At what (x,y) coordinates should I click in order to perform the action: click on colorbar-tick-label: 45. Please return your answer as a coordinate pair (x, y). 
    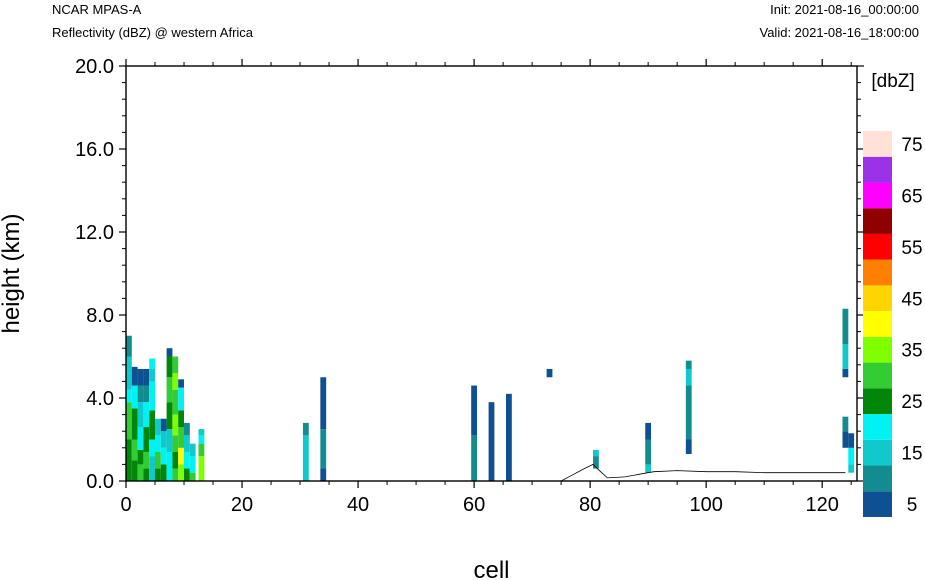
    Looking at the image, I should click on (911, 299).